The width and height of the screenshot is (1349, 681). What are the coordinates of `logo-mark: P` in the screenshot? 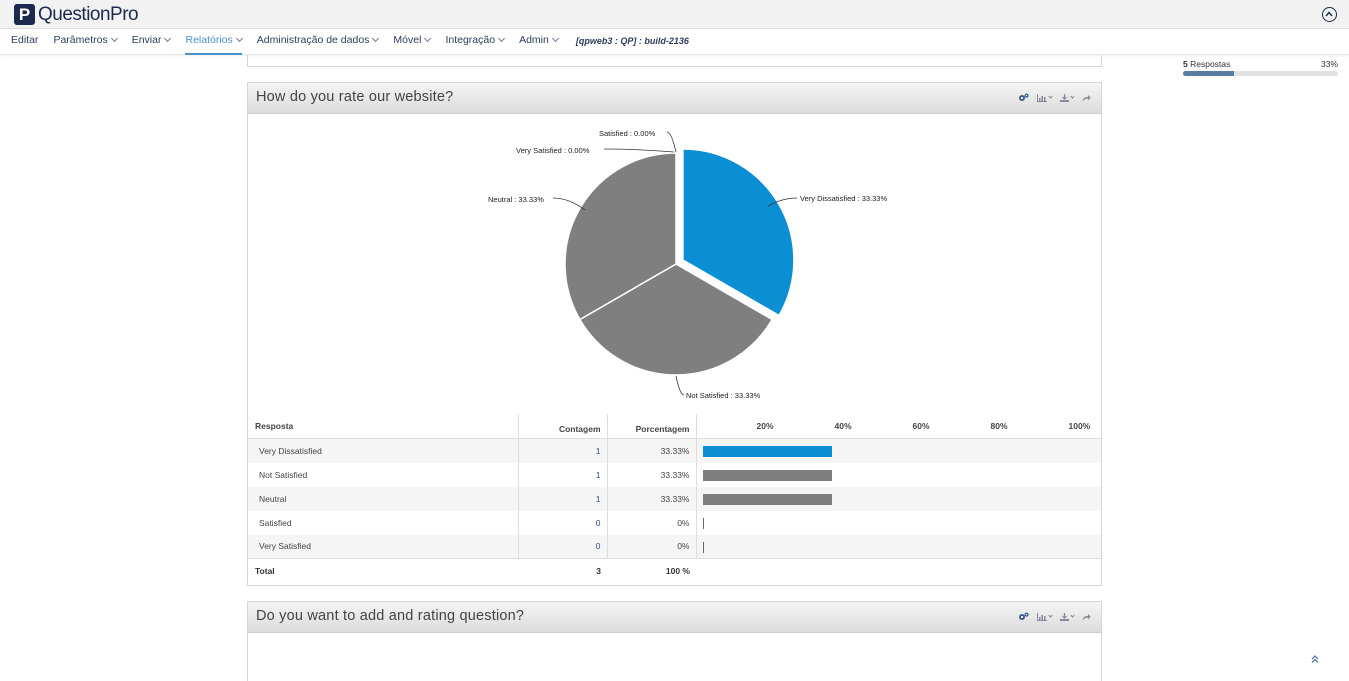 It's located at (24, 14).